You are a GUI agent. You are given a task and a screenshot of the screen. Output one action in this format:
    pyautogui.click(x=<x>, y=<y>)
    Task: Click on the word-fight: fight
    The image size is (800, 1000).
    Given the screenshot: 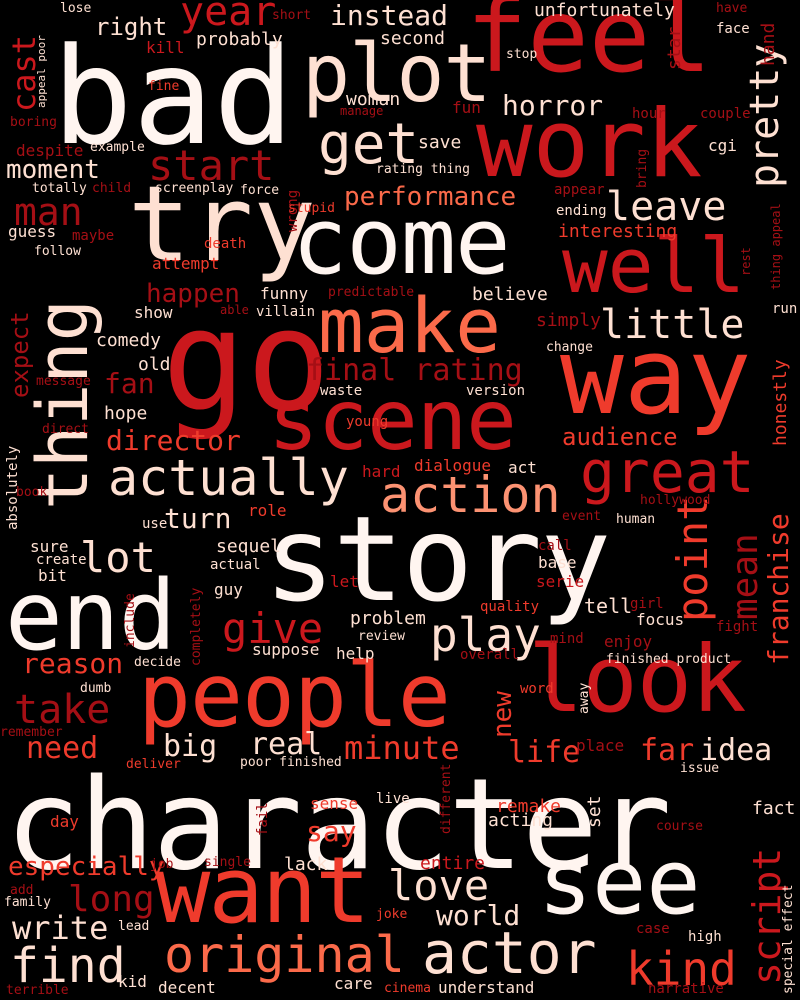 What is the action you would take?
    pyautogui.click(x=737, y=627)
    